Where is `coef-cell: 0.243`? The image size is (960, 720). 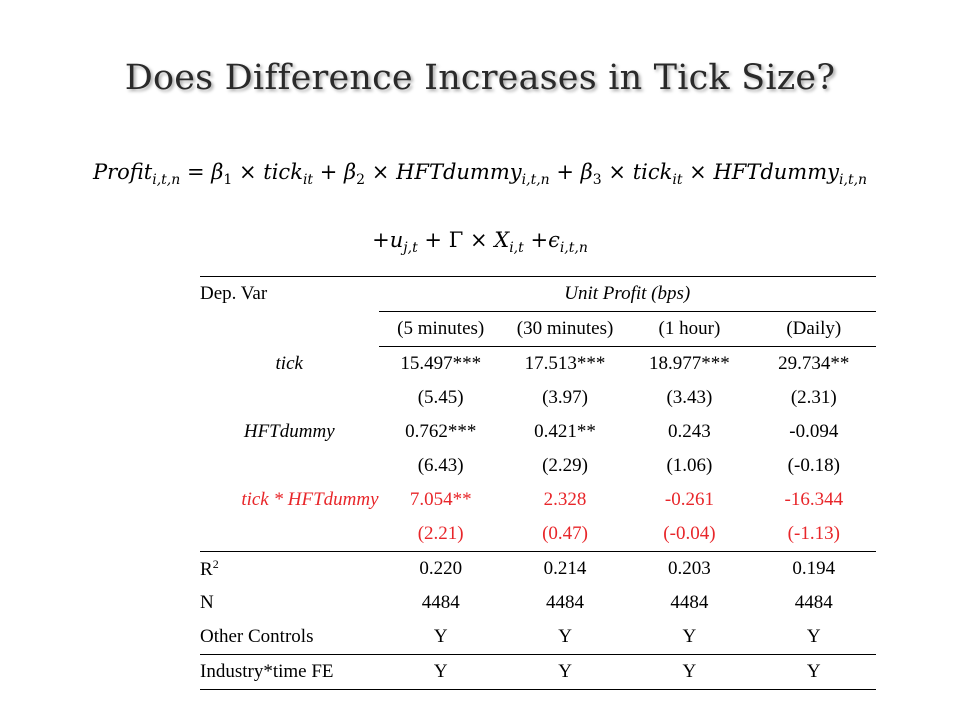 coef-cell: 0.243 is located at coordinates (689, 431).